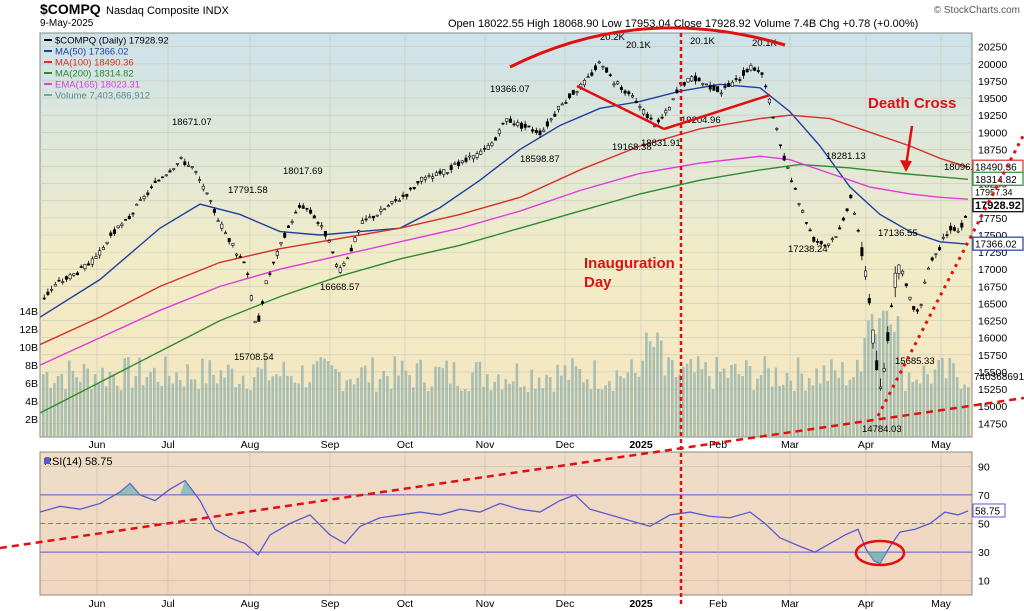 This screenshot has height=611, width=1024. Describe the element at coordinates (28, 312) in the screenshot. I see `volume-tick-label: 14B` at that location.